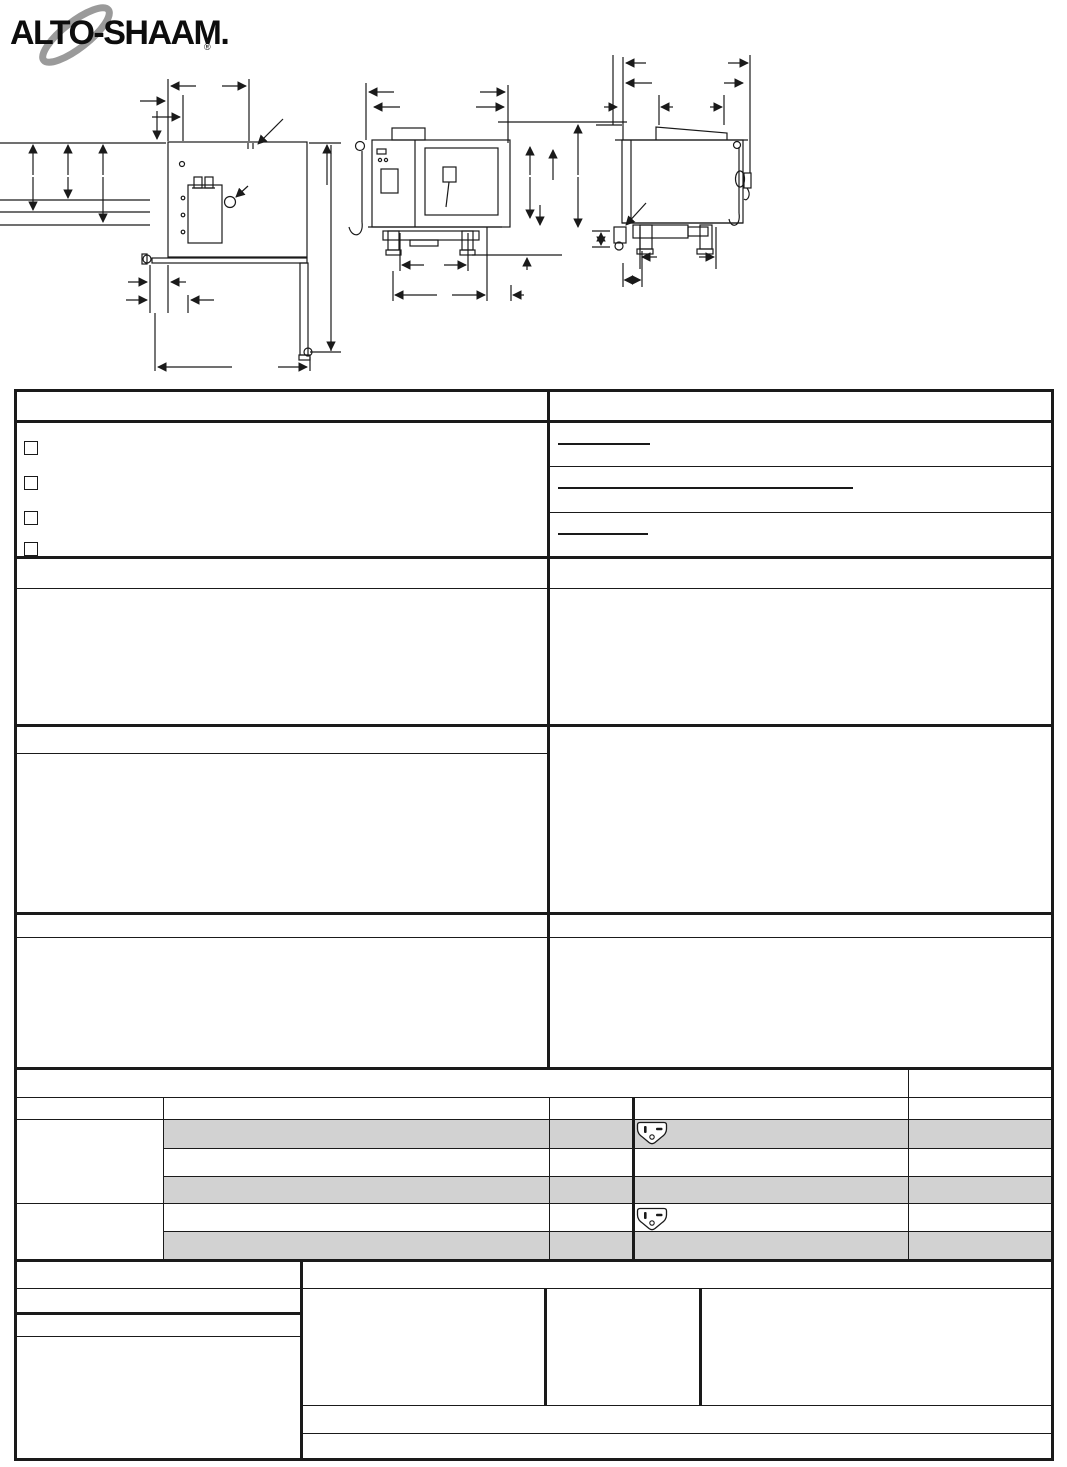  What do you see at coordinates (800, 489) in the screenshot?
I see `fill-in-row` at bounding box center [800, 489].